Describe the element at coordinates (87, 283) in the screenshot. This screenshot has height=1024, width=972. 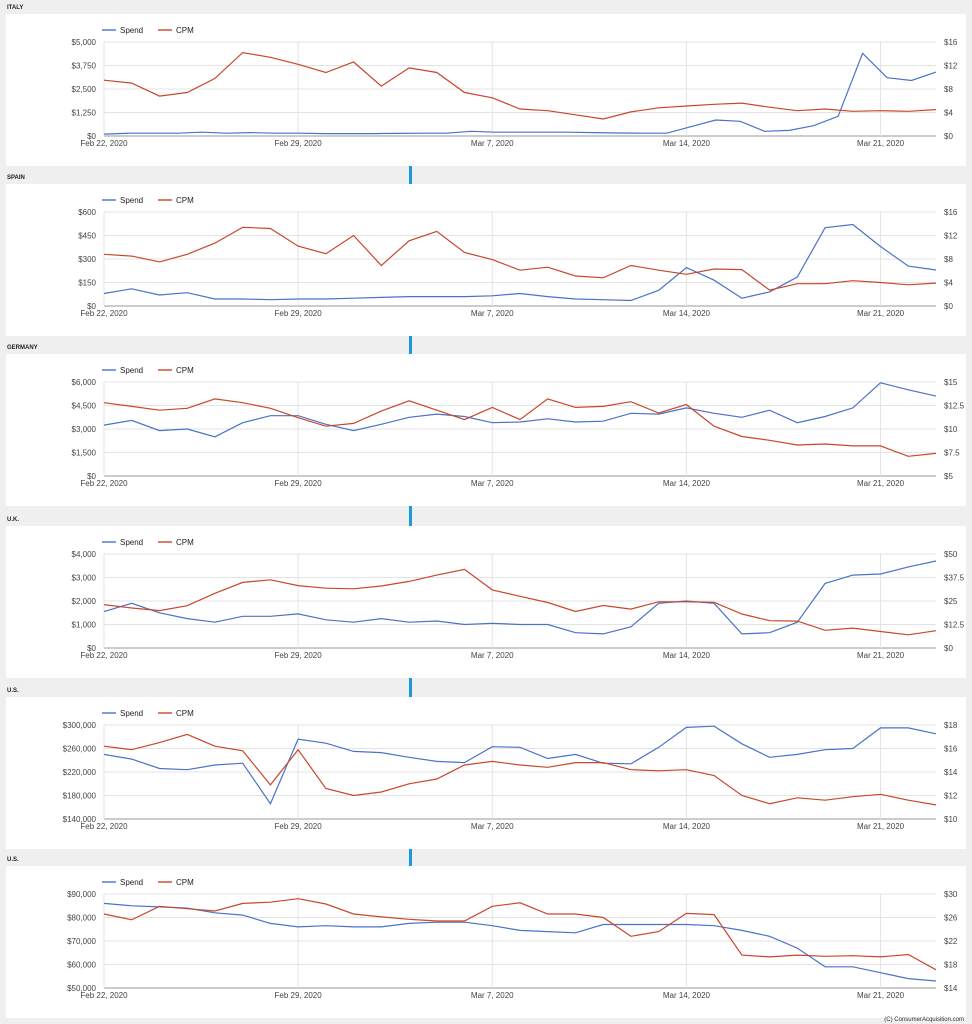
I see `left-axis-tick: $150` at that location.